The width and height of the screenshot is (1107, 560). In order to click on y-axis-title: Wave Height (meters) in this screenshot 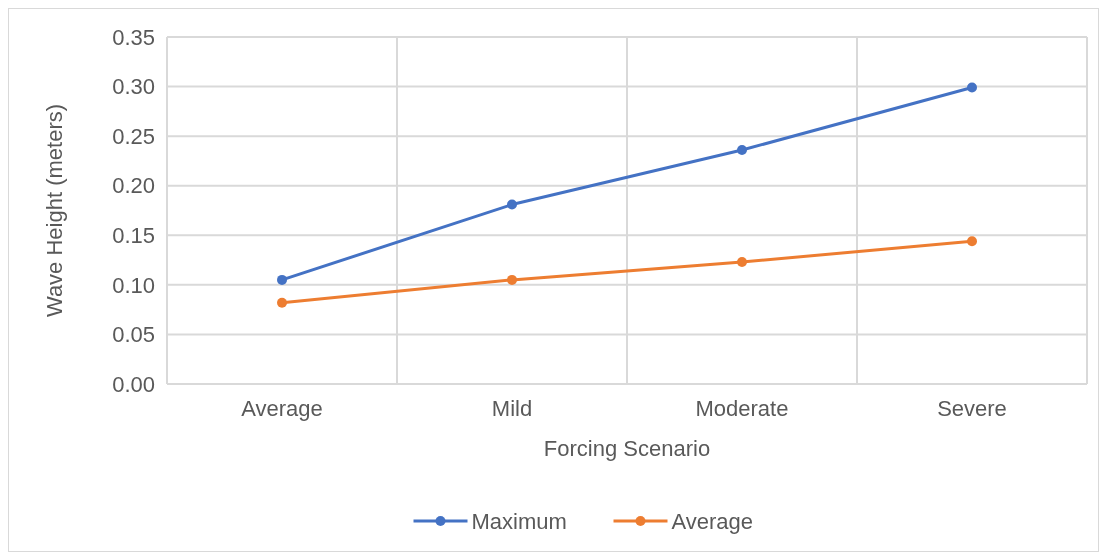, I will do `click(54, 210)`.